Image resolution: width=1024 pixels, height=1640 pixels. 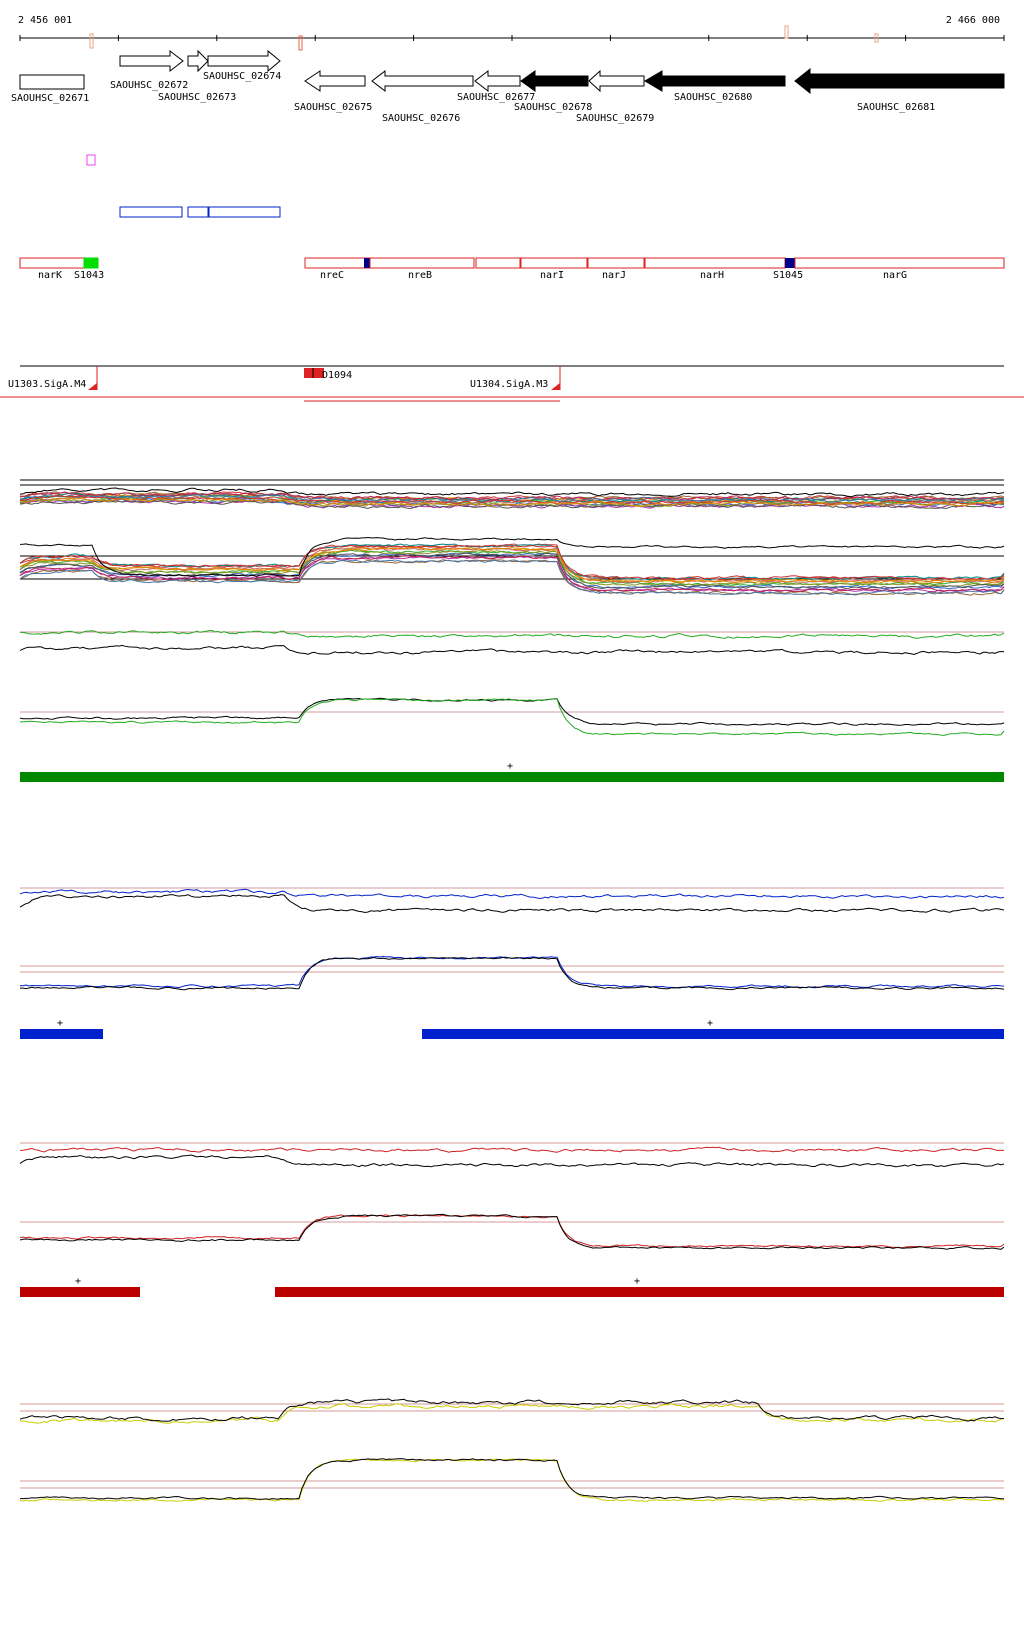 I want to click on annotation-S1045, so click(x=790, y=263).